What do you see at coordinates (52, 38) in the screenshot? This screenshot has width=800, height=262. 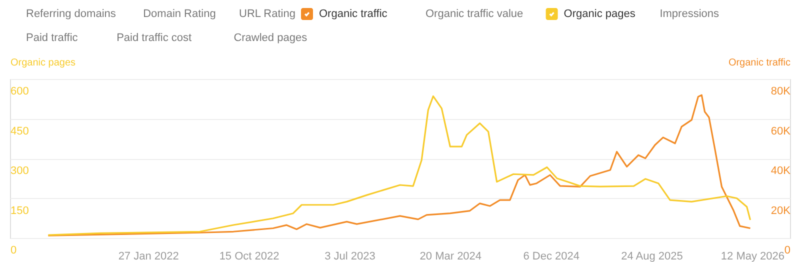 I see `text: Paid traffic` at bounding box center [52, 38].